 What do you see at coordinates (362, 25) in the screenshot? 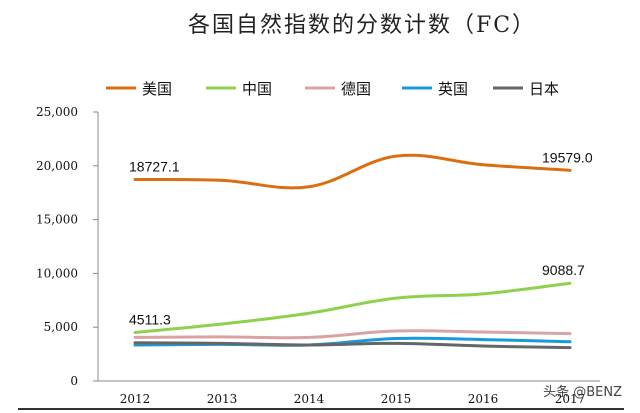
I see `chart-title: 各国自然指数的分数计数（FC）` at bounding box center [362, 25].